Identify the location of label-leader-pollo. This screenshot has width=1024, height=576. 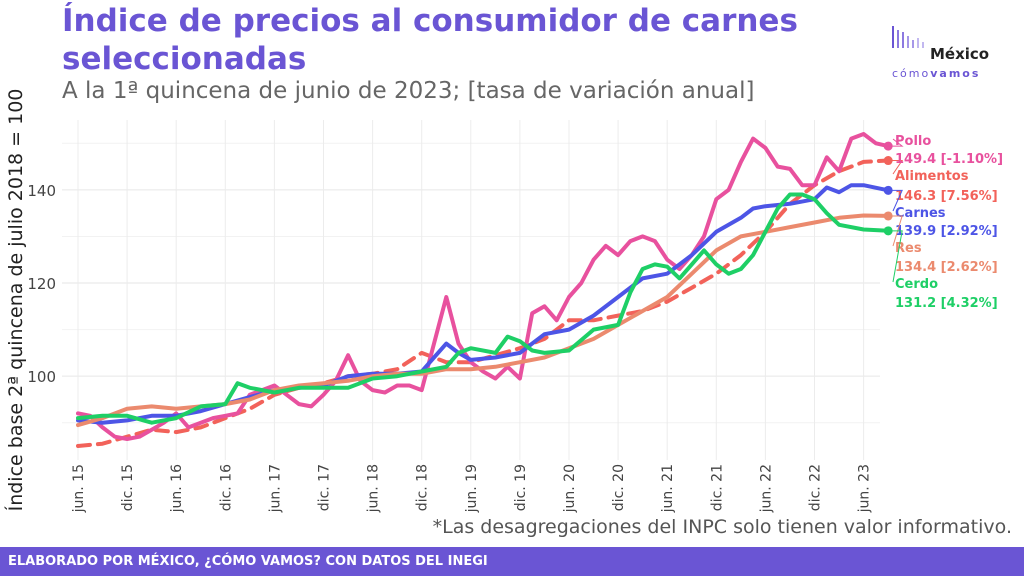
(896, 142).